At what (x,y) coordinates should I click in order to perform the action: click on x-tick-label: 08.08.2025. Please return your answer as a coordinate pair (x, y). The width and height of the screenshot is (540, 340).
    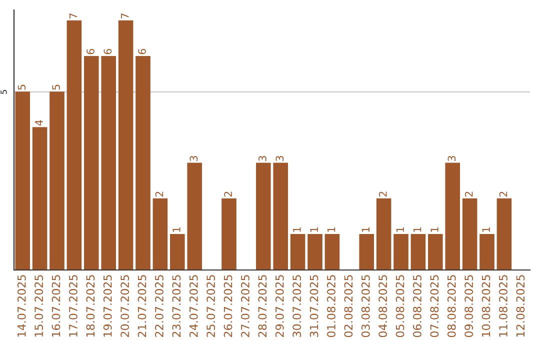
    Looking at the image, I should click on (451, 306).